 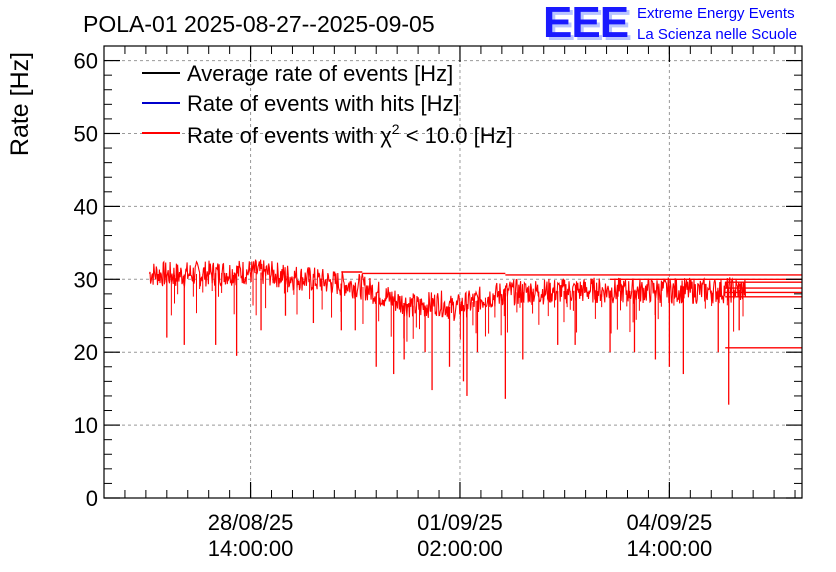 What do you see at coordinates (92, 498) in the screenshot?
I see `y-tick-label: 0` at bounding box center [92, 498].